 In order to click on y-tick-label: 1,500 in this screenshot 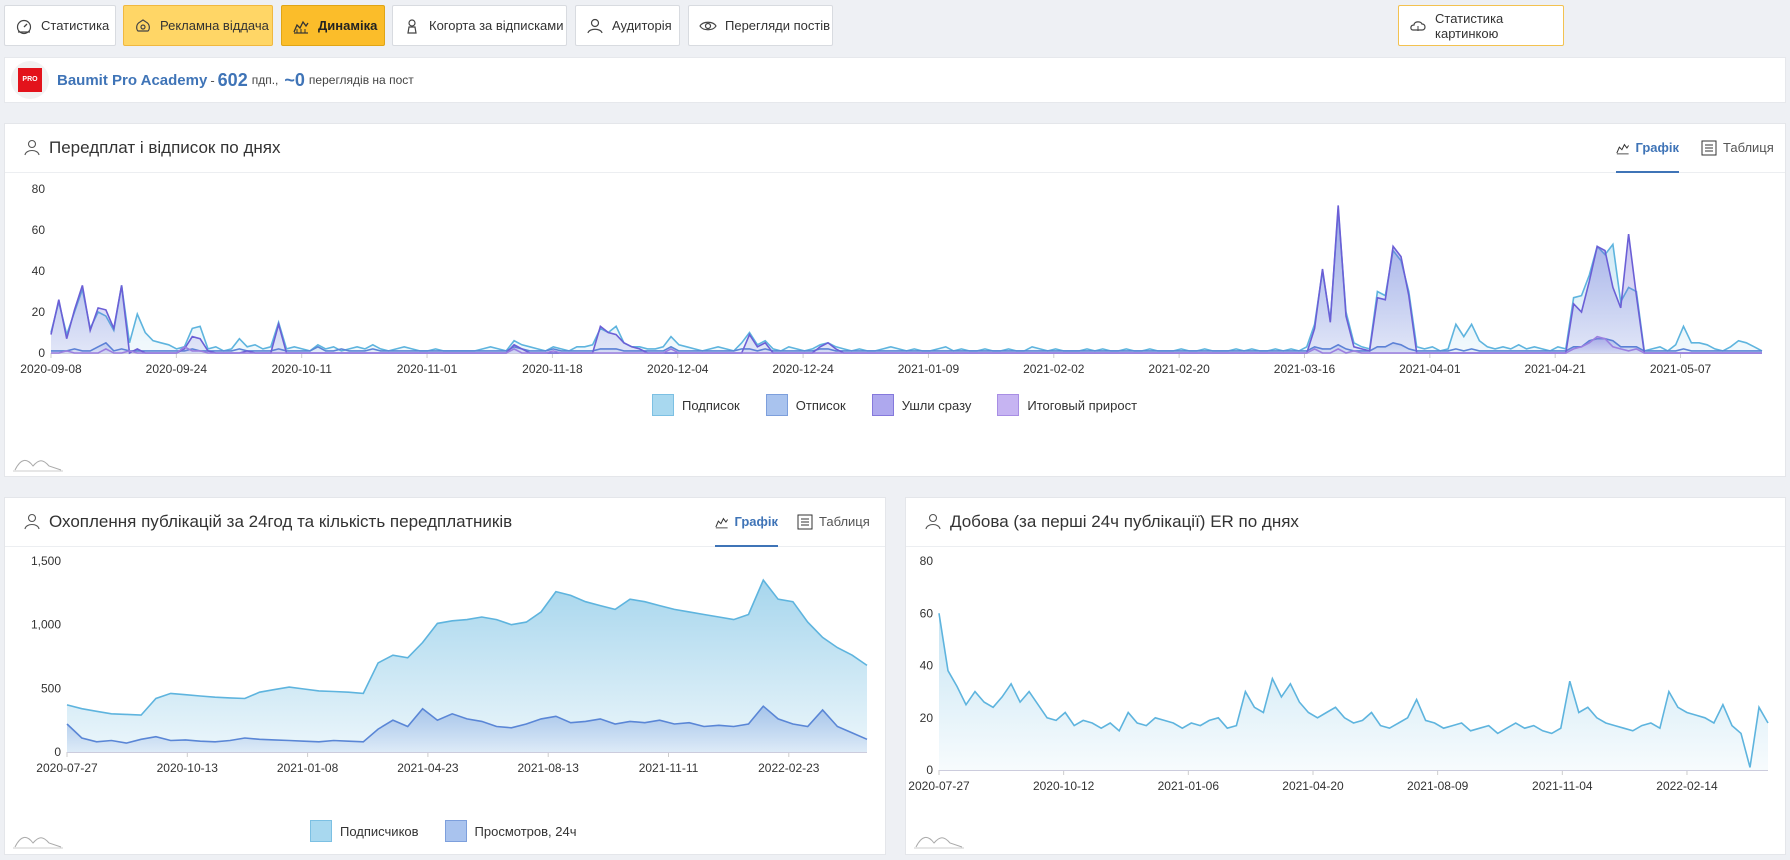, I will do `click(46, 561)`.